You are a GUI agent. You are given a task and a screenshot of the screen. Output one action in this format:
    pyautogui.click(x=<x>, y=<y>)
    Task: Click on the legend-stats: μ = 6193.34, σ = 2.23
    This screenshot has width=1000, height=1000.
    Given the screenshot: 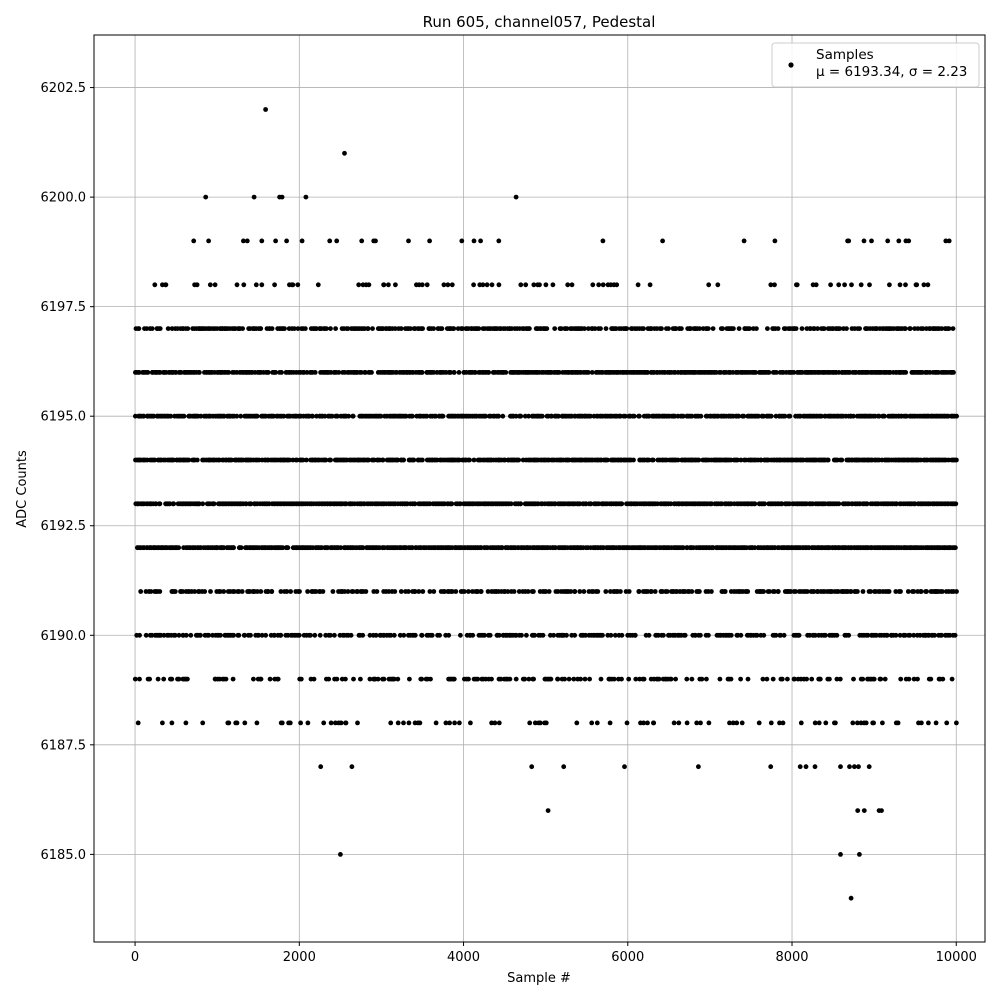 What is the action you would take?
    pyautogui.click(x=891, y=72)
    